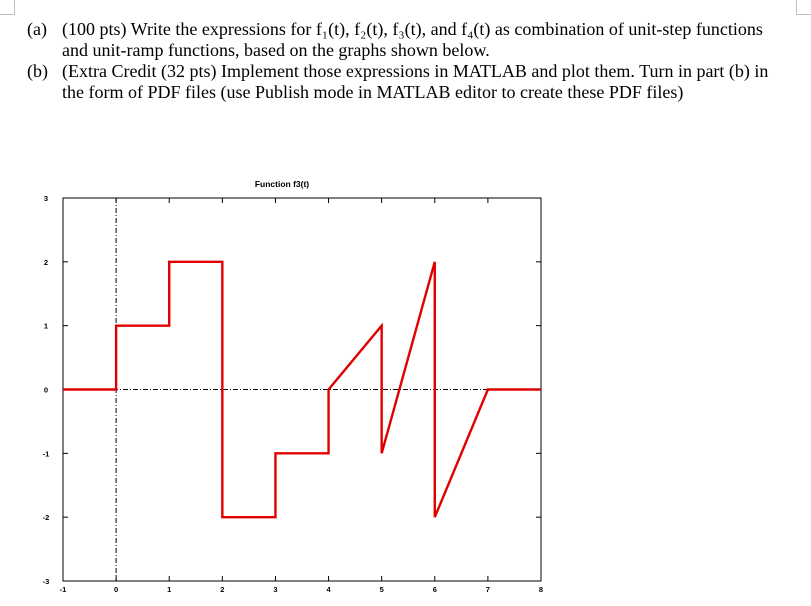 Image resolution: width=811 pixels, height=606 pixels. What do you see at coordinates (169, 589) in the screenshot?
I see `x-tick-label: 1` at bounding box center [169, 589].